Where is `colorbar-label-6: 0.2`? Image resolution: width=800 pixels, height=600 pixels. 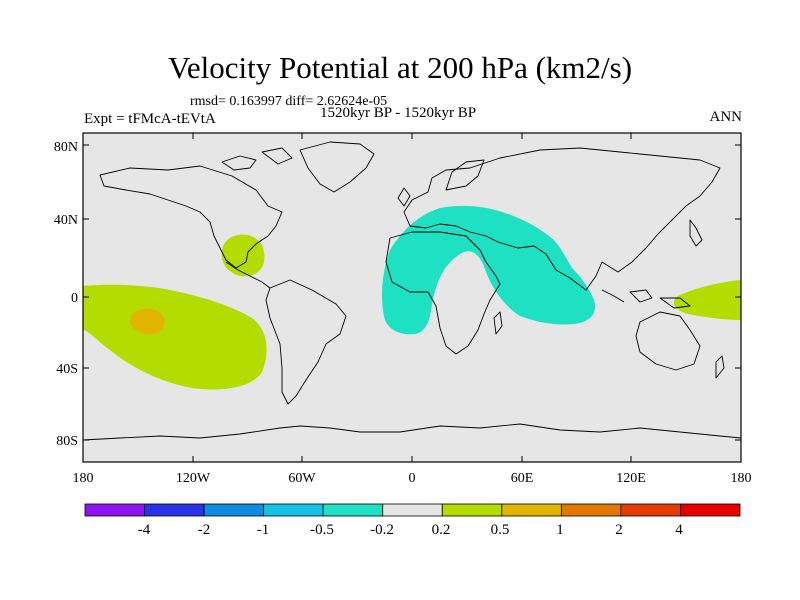 colorbar-label-6: 0.2 is located at coordinates (441, 530).